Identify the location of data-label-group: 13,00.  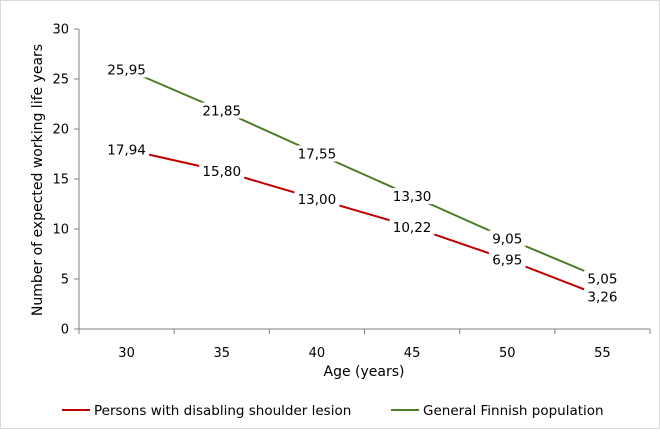
(317, 199).